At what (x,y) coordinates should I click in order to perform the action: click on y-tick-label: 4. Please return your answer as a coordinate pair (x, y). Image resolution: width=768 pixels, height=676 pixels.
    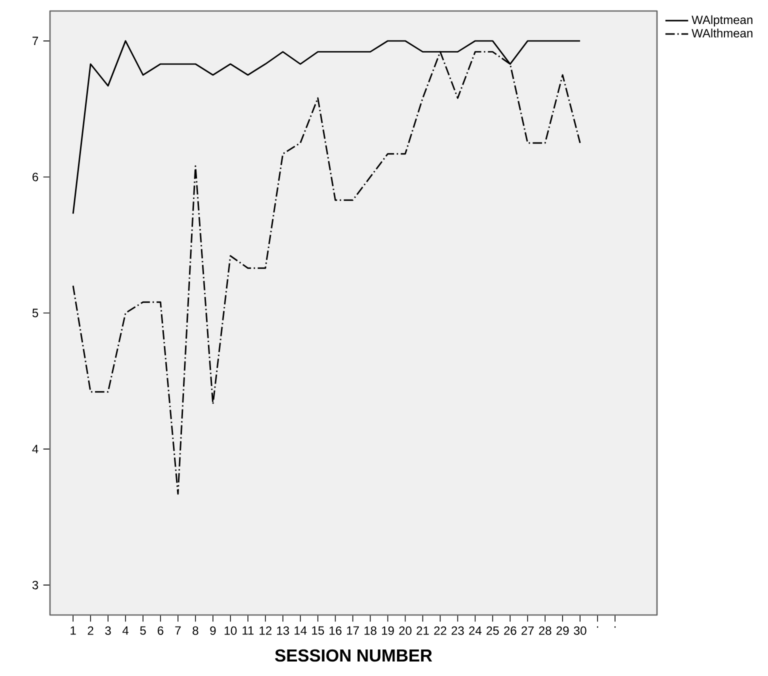
    Looking at the image, I should click on (35, 449).